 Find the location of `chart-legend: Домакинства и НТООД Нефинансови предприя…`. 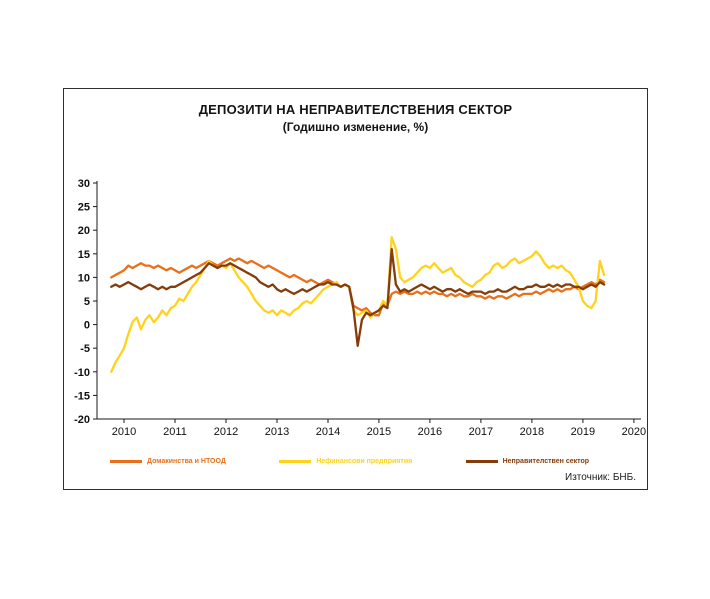

chart-legend: Домакинства и НТООД Нефинансови предприя… is located at coordinates (355, 461).